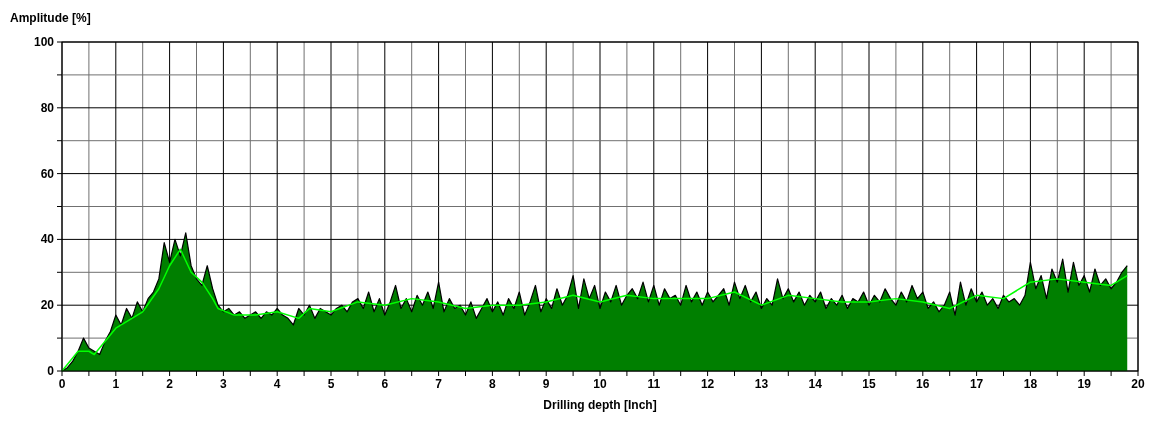 The width and height of the screenshot is (1158, 425). I want to click on x-tick-label: 18, so click(1030, 384).